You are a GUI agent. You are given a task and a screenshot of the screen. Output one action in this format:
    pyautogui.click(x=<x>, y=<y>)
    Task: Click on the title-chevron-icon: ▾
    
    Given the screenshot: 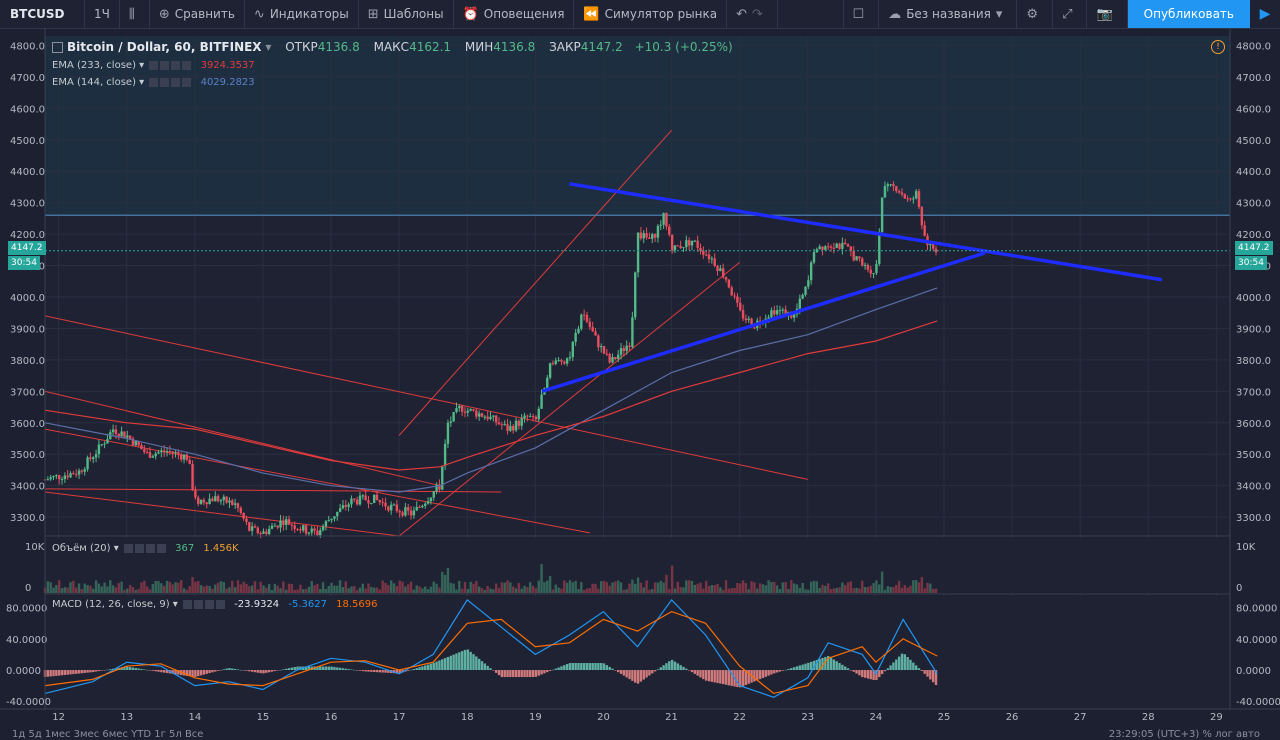 What is the action you would take?
    pyautogui.click(x=266, y=47)
    